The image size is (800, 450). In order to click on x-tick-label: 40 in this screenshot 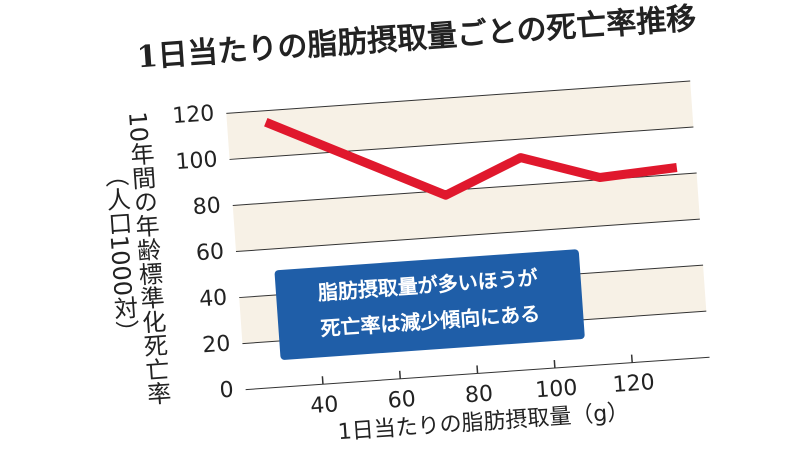, I will do `click(325, 405)`.